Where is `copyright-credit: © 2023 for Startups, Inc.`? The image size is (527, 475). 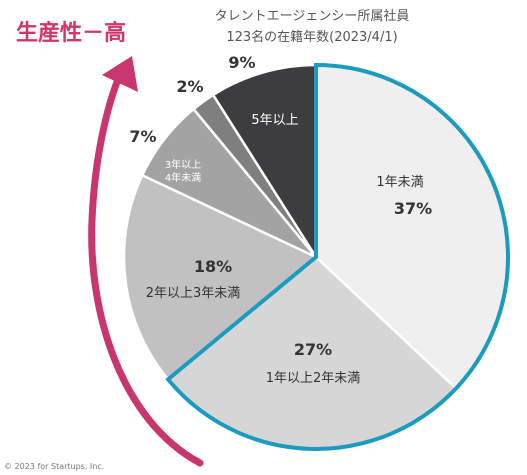
copyright-credit: © 2023 for Startups, Inc. is located at coordinates (54, 466).